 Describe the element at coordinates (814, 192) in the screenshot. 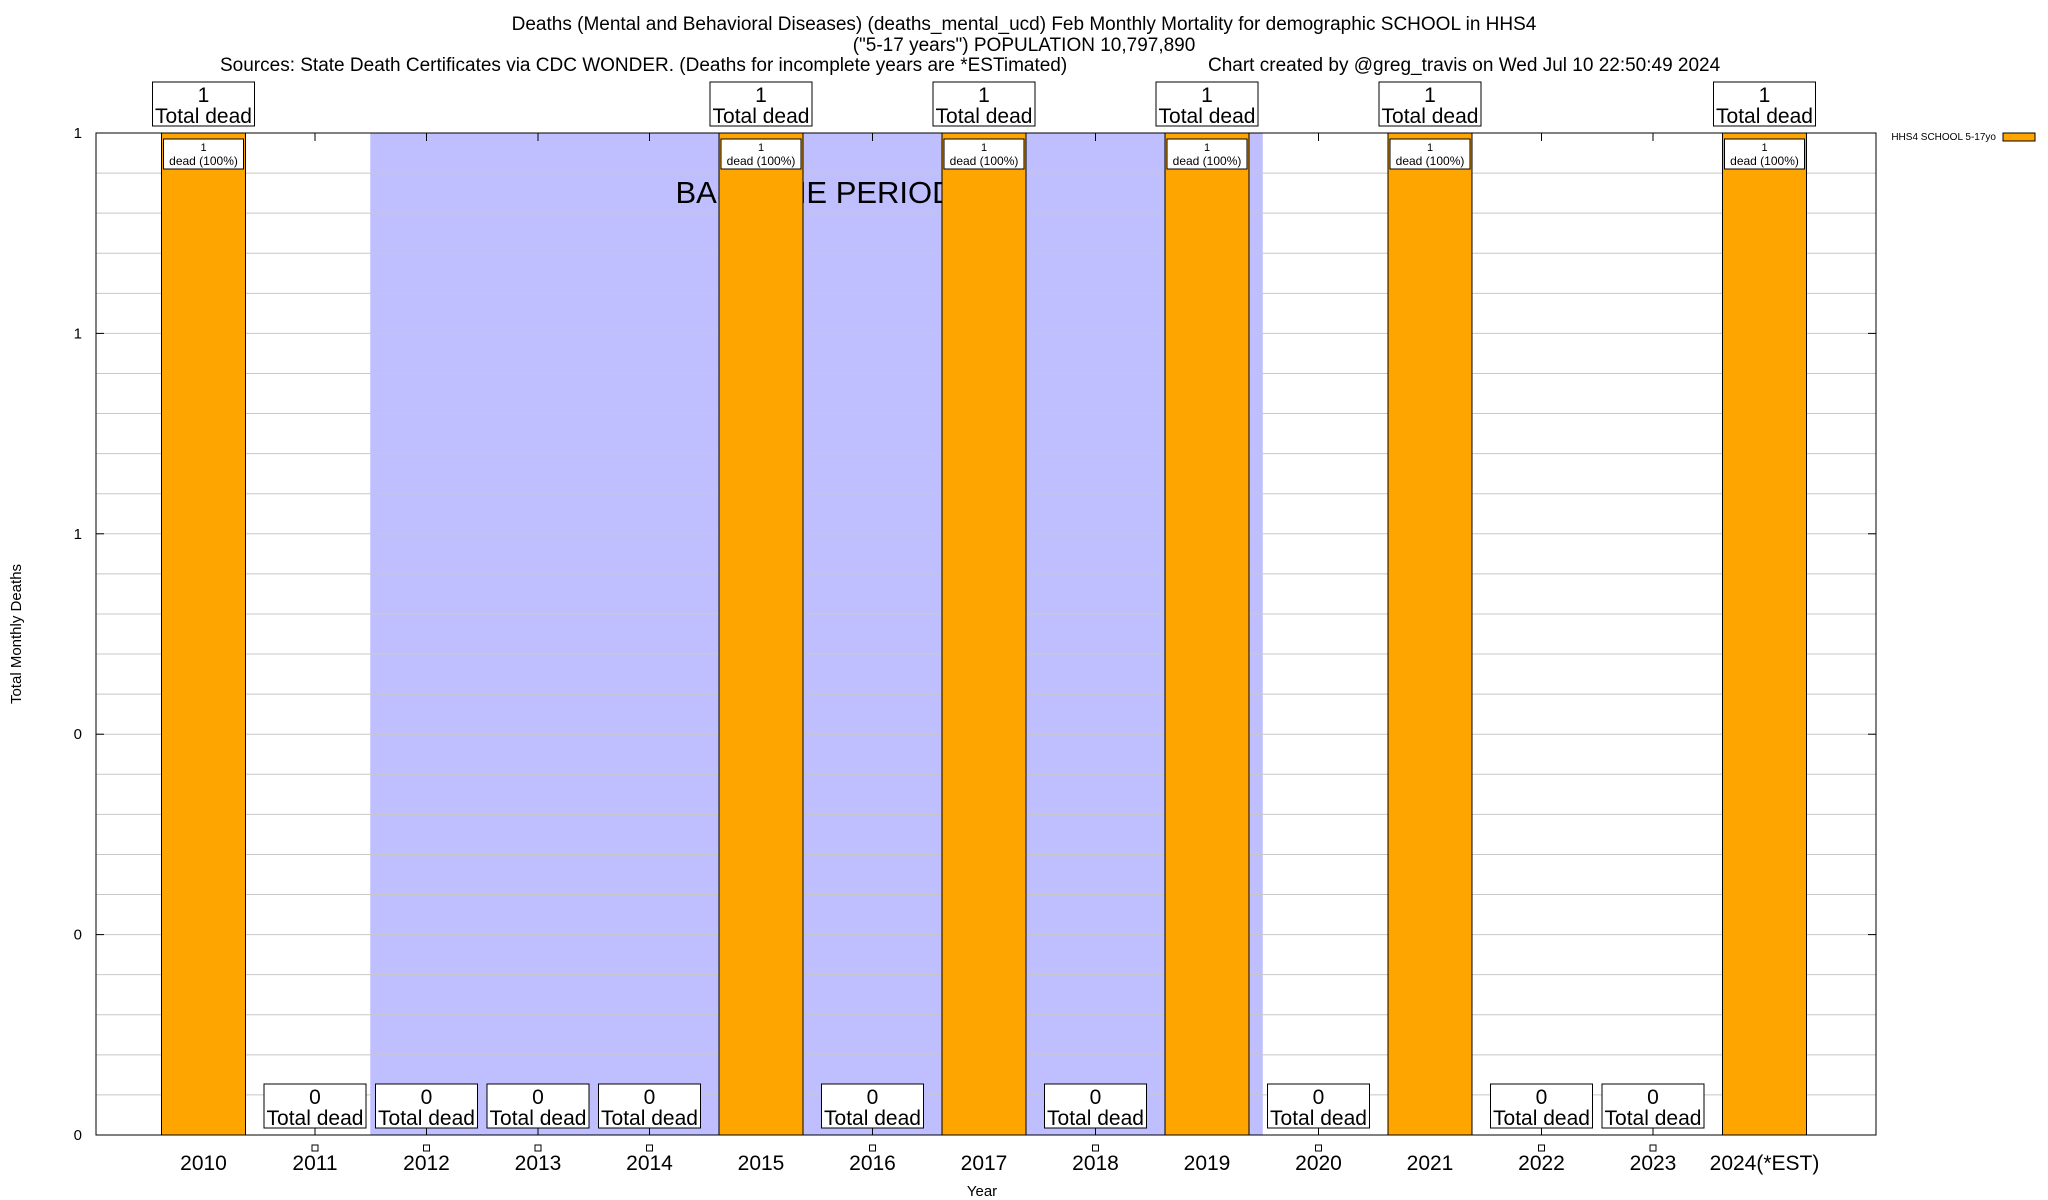

I see `baseline-period-label: BASELINE PERIOD` at that location.